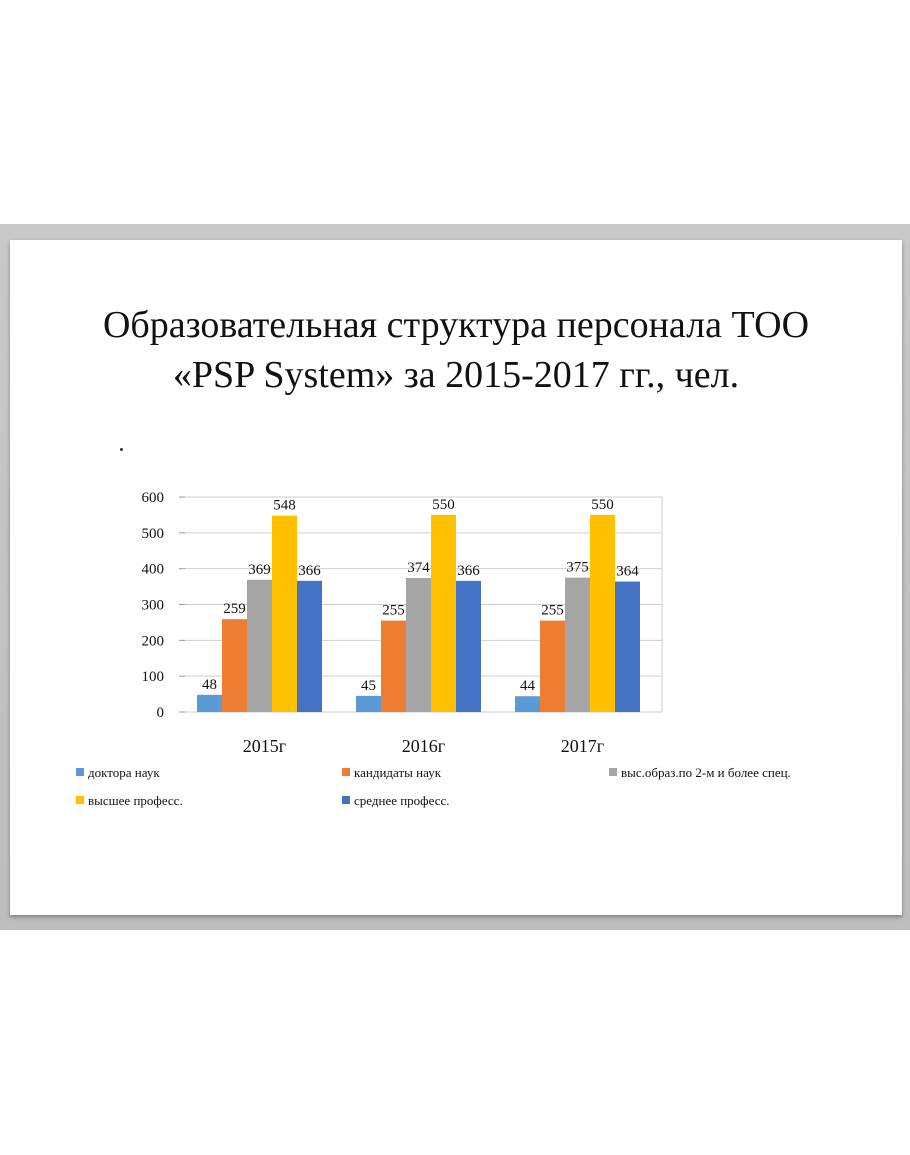  Describe the element at coordinates (456, 325) in the screenshot. I see `title-line-1: Образовательная структура персонала ТОО` at that location.